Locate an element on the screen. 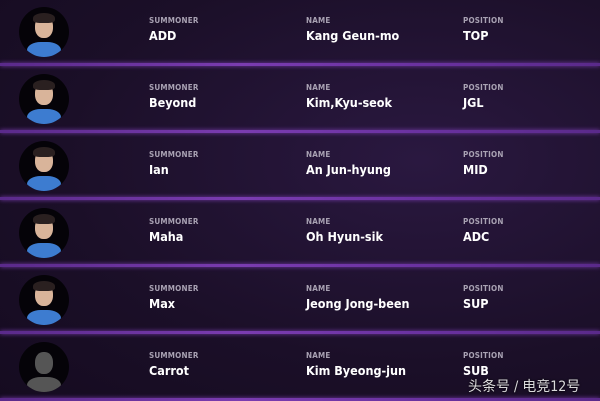 The height and width of the screenshot is (401, 600). summoner-value: Beyond is located at coordinates (173, 102).